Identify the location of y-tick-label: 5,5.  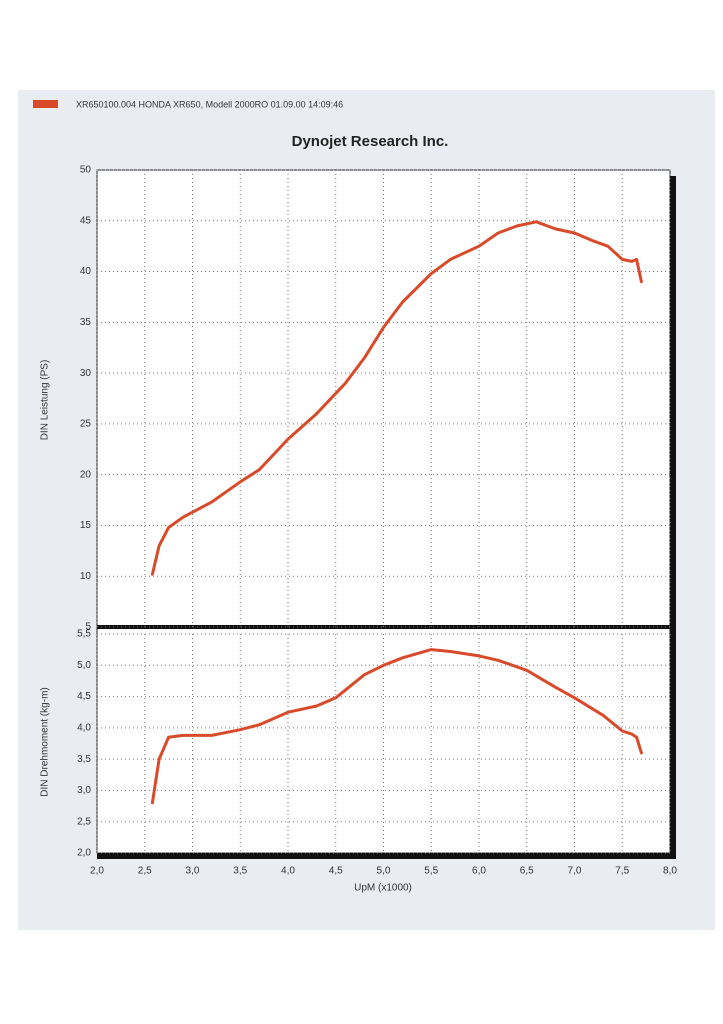
(84, 634).